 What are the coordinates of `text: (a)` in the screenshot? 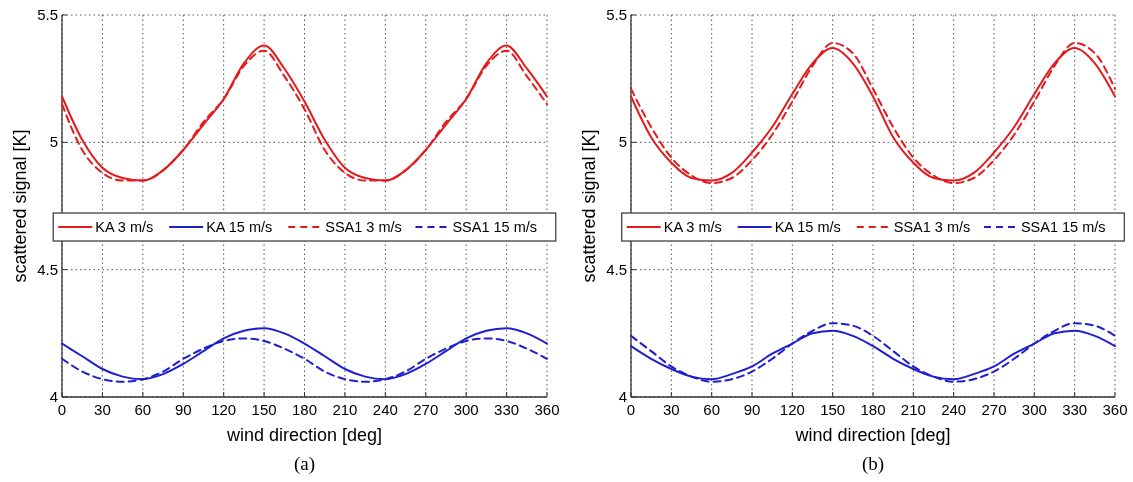 It's located at (304, 464).